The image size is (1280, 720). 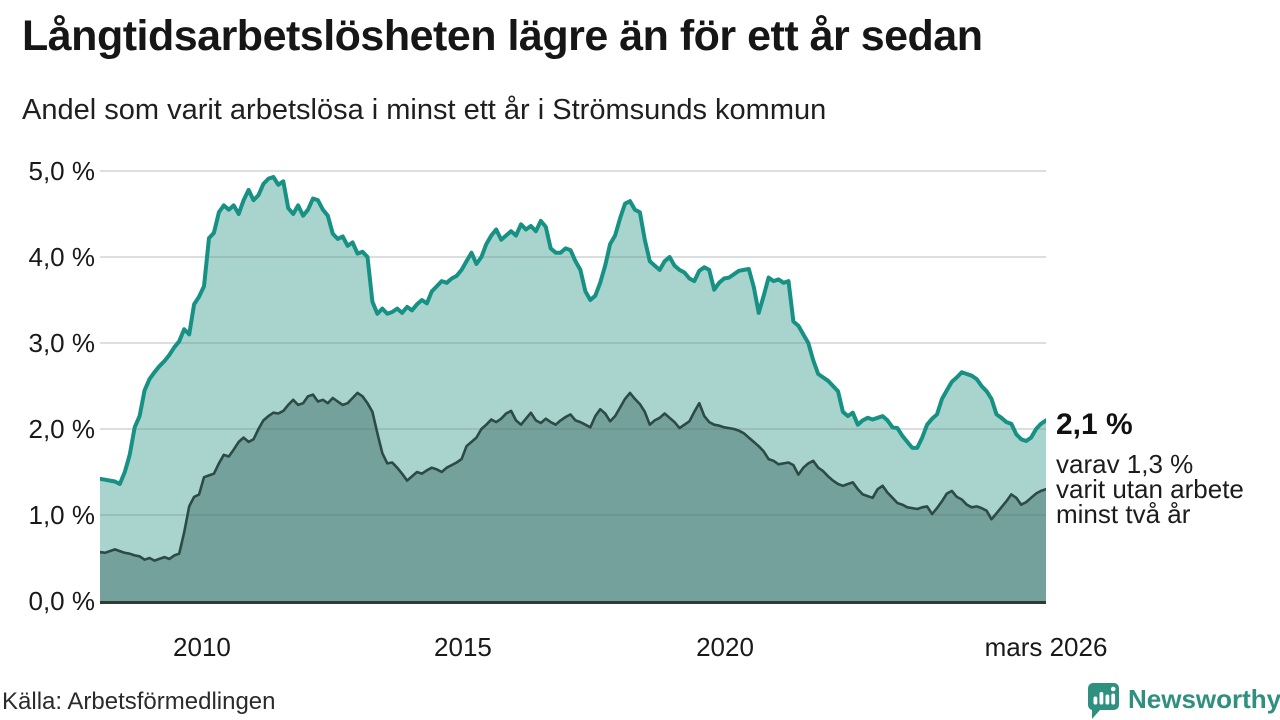 What do you see at coordinates (463, 647) in the screenshot?
I see `x-tick-label: 2015` at bounding box center [463, 647].